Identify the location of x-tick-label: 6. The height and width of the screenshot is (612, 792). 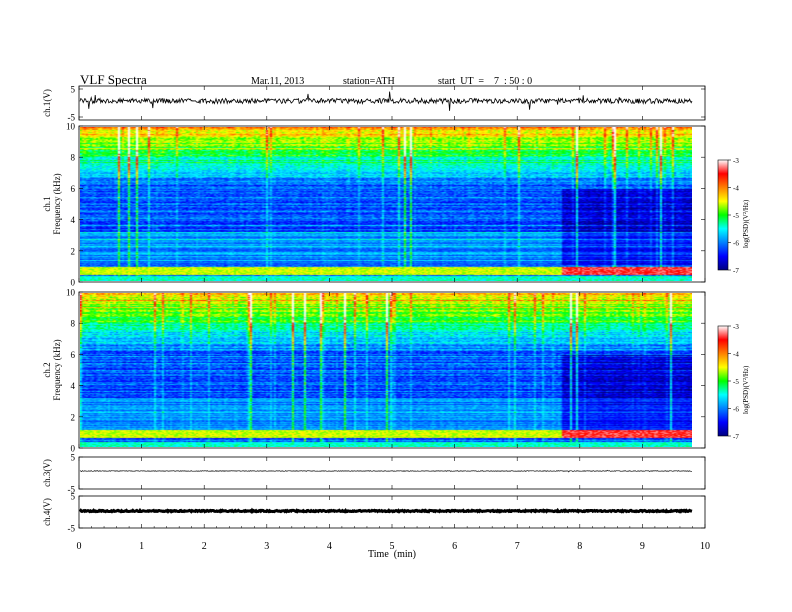
(454, 546).